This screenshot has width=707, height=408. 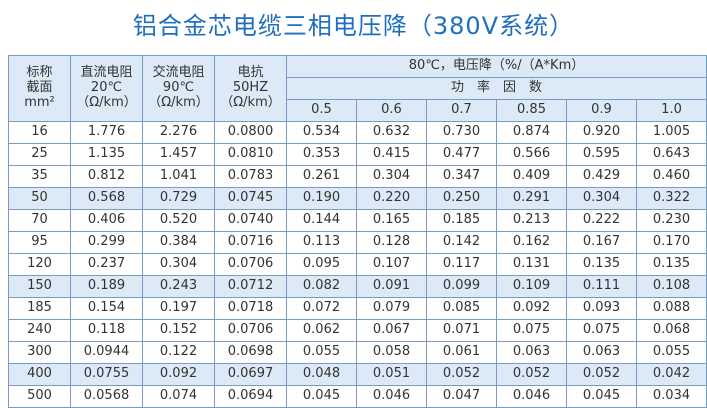 I want to click on table-cell: 0.291, so click(x=531, y=198).